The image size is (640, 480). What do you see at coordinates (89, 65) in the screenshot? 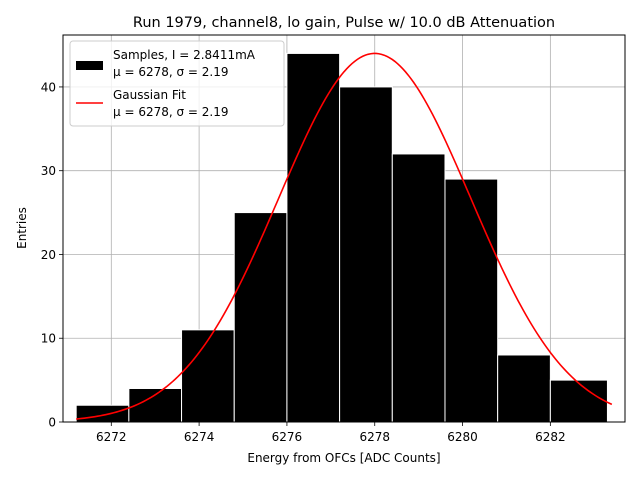
I see `legend-samples-swatch` at bounding box center [89, 65].